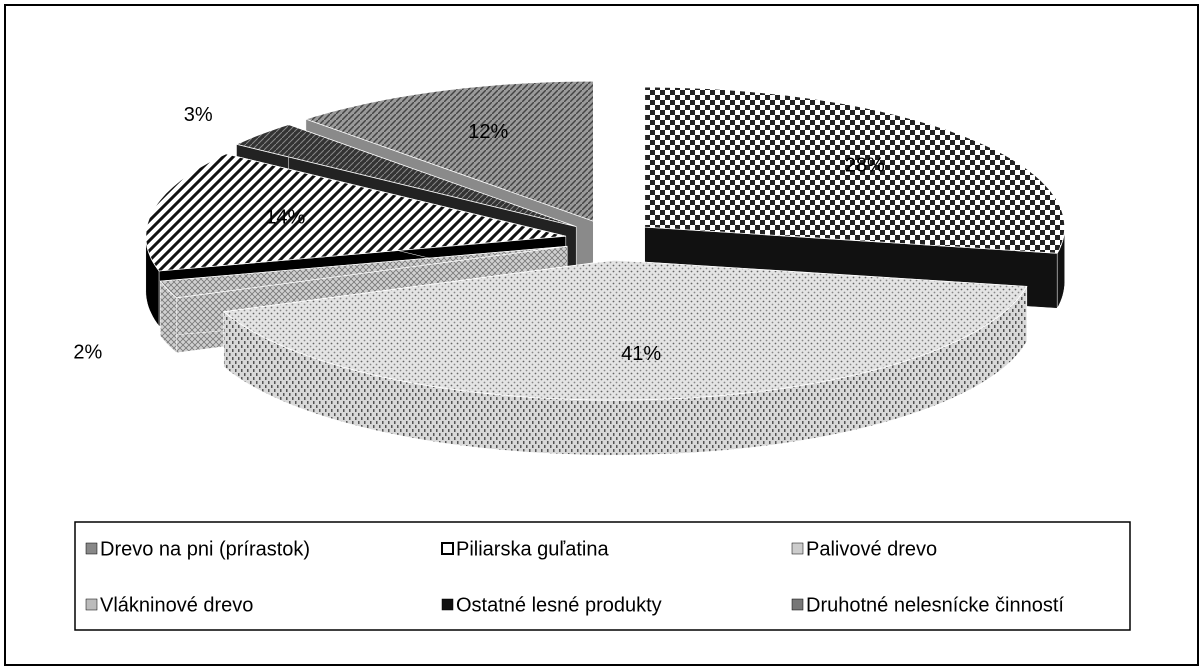 The width and height of the screenshot is (1203, 670). Describe the element at coordinates (205, 549) in the screenshot. I see `legend-label: Drevo na pni (prírastok)` at that location.